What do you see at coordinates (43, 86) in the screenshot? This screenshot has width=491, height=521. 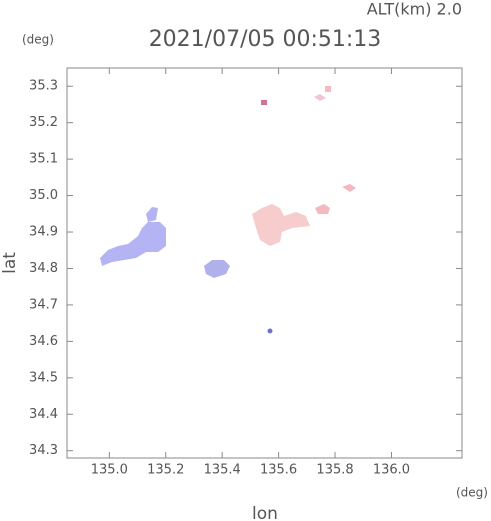 I see `y-tick-label: 35.3` at bounding box center [43, 86].